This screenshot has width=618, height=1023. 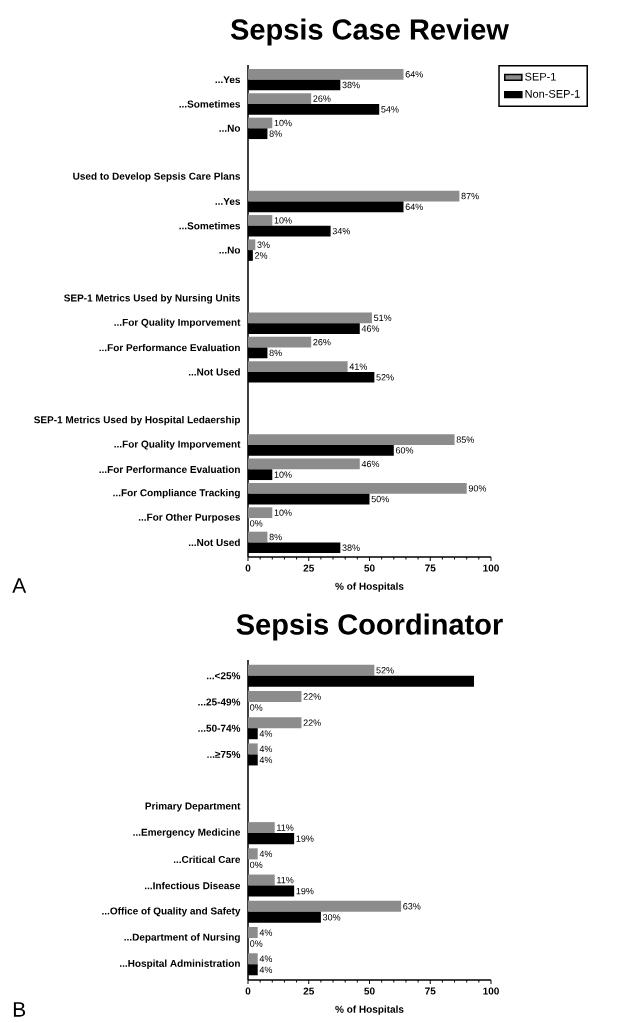 I want to click on y-tick-label: ...For Other Purposes, so click(x=189, y=518).